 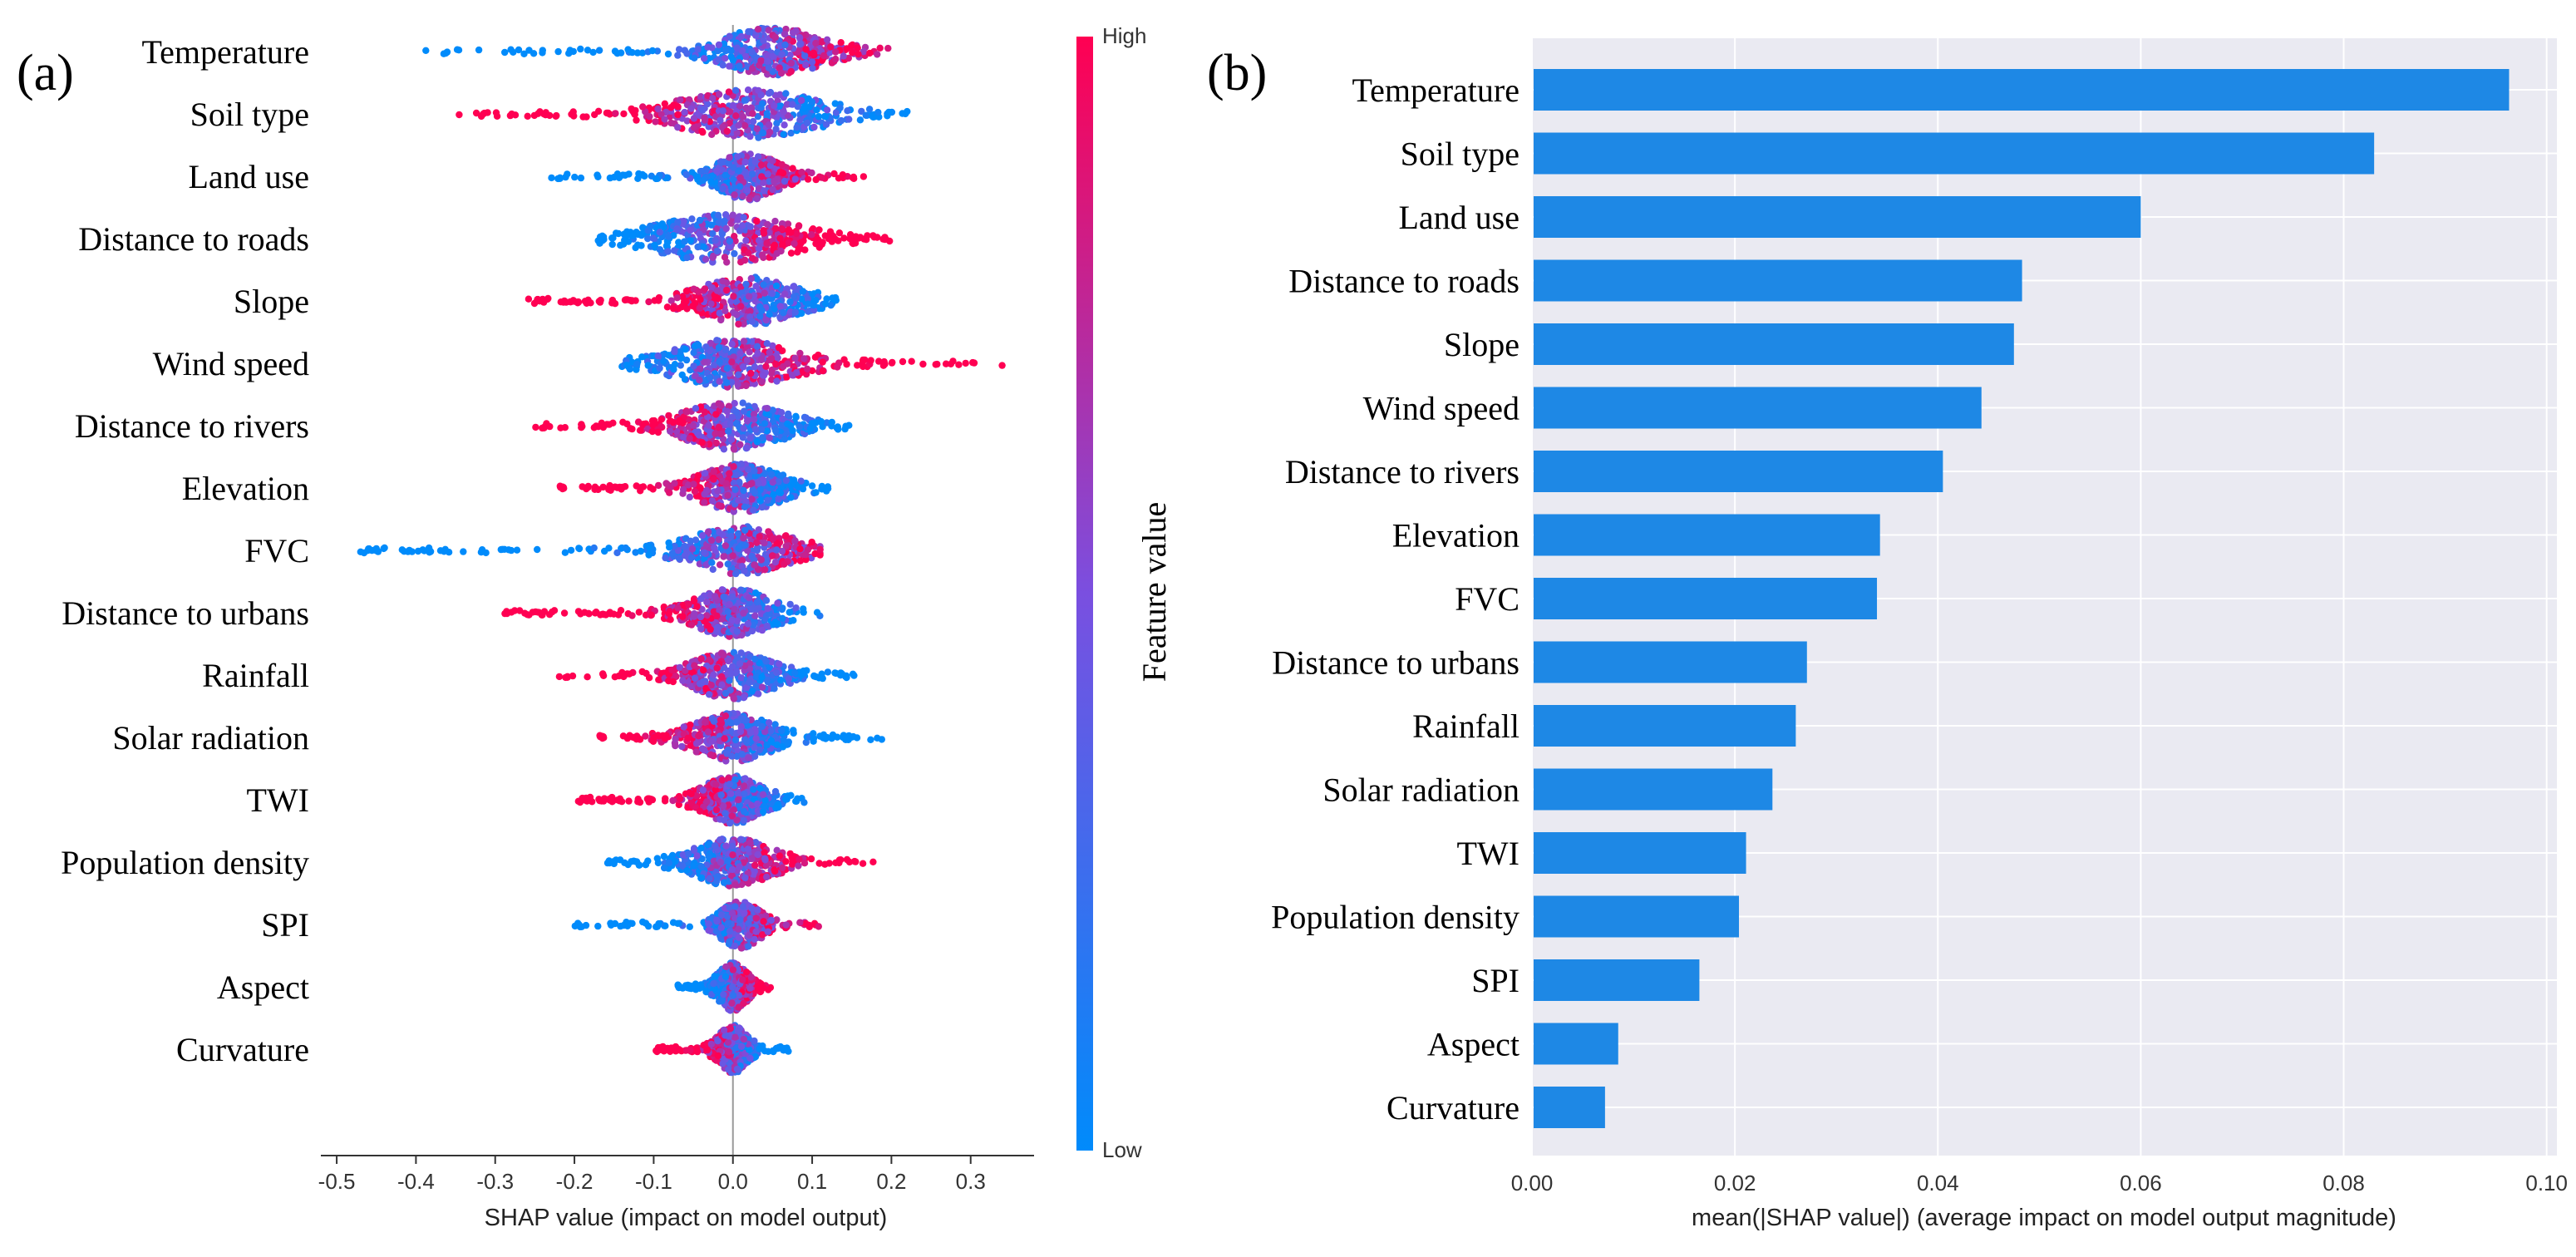 What do you see at coordinates (210, 738) in the screenshot?
I see `panel-a-label-solar-radiation: Solar radiation` at bounding box center [210, 738].